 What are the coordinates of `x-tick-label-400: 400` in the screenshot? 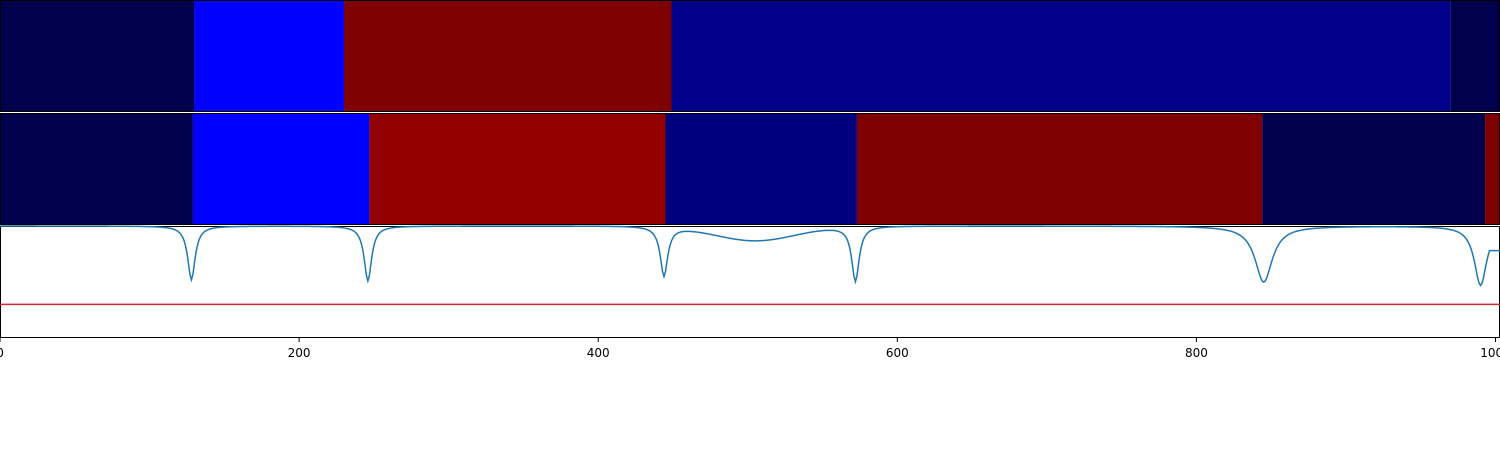 It's located at (598, 353).